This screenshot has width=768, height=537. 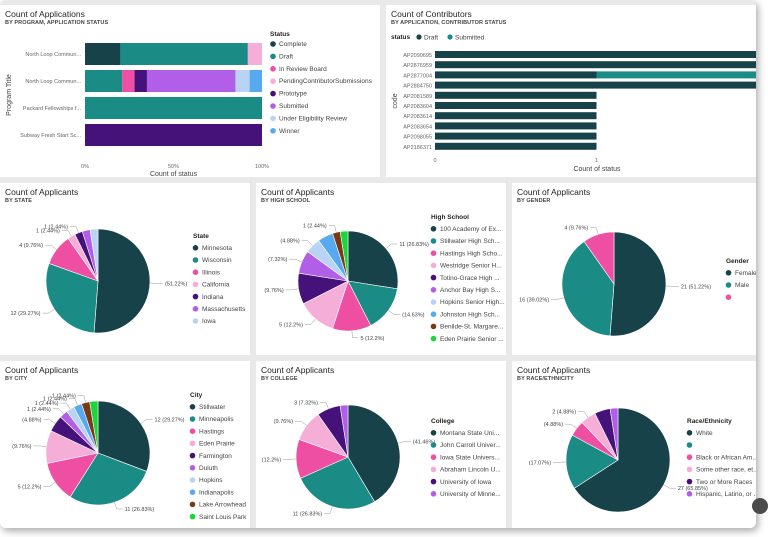 What do you see at coordinates (242, 81) in the screenshot?
I see `bar-segment-under-eligibility-review` at bounding box center [242, 81].